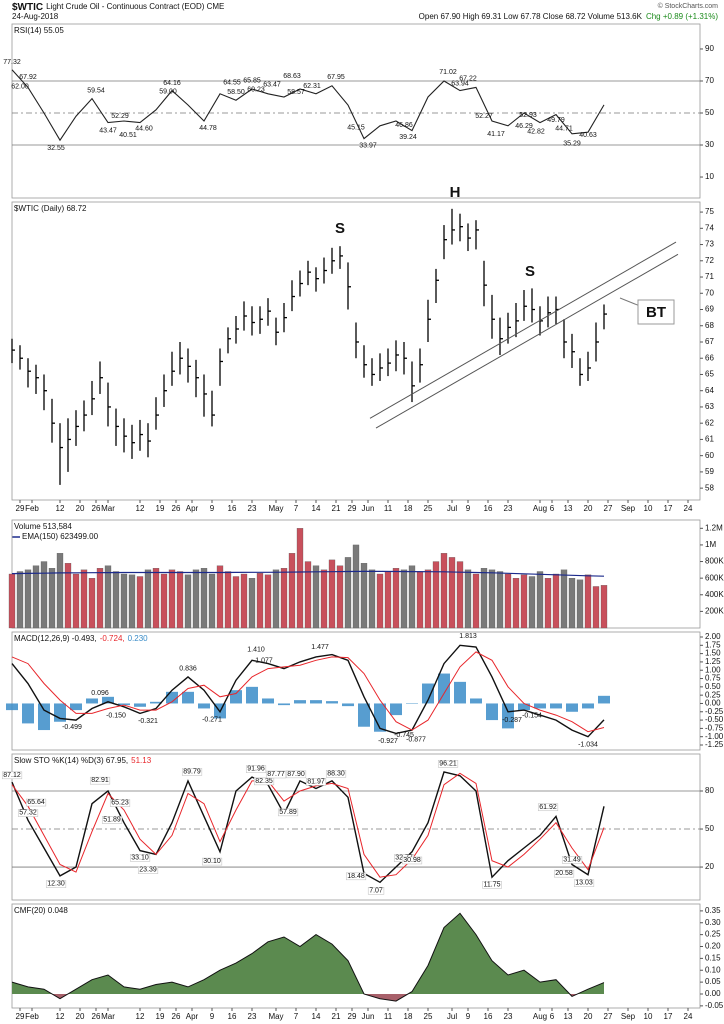 This screenshot has height=1024, width=724. What do you see at coordinates (688, 1016) in the screenshot?
I see `x-tick-label: 24` at bounding box center [688, 1016].